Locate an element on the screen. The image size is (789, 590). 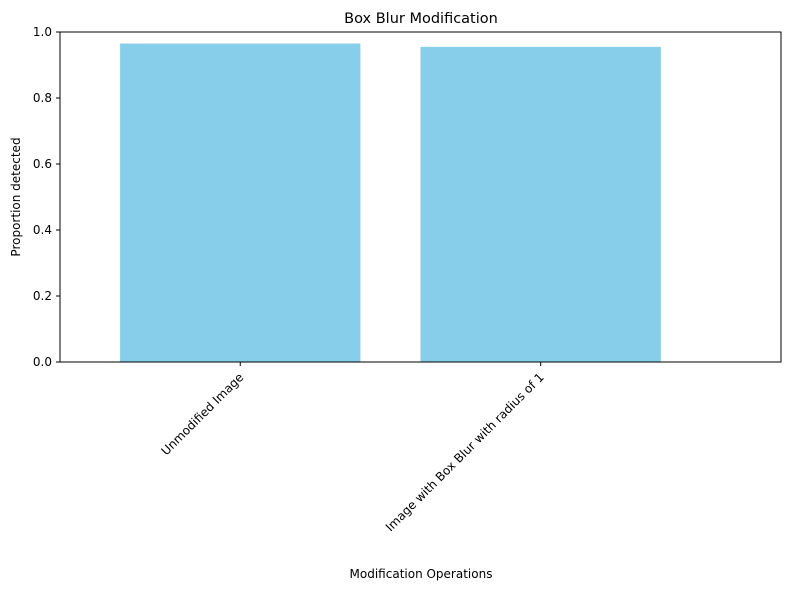
y-tick-label-0: 0.0 is located at coordinates (42, 362).